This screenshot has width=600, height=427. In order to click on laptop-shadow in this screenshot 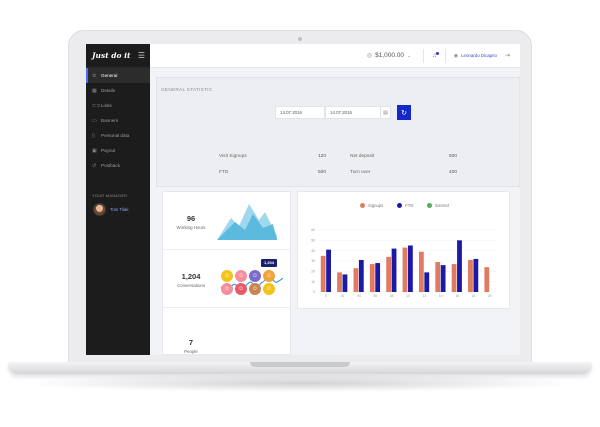, I will do `click(300, 383)`.